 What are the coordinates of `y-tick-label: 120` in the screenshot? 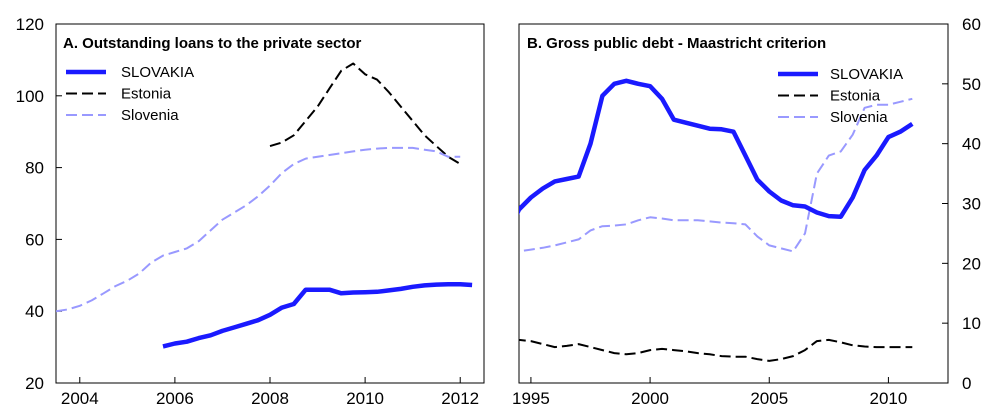 It's located at (30, 24).